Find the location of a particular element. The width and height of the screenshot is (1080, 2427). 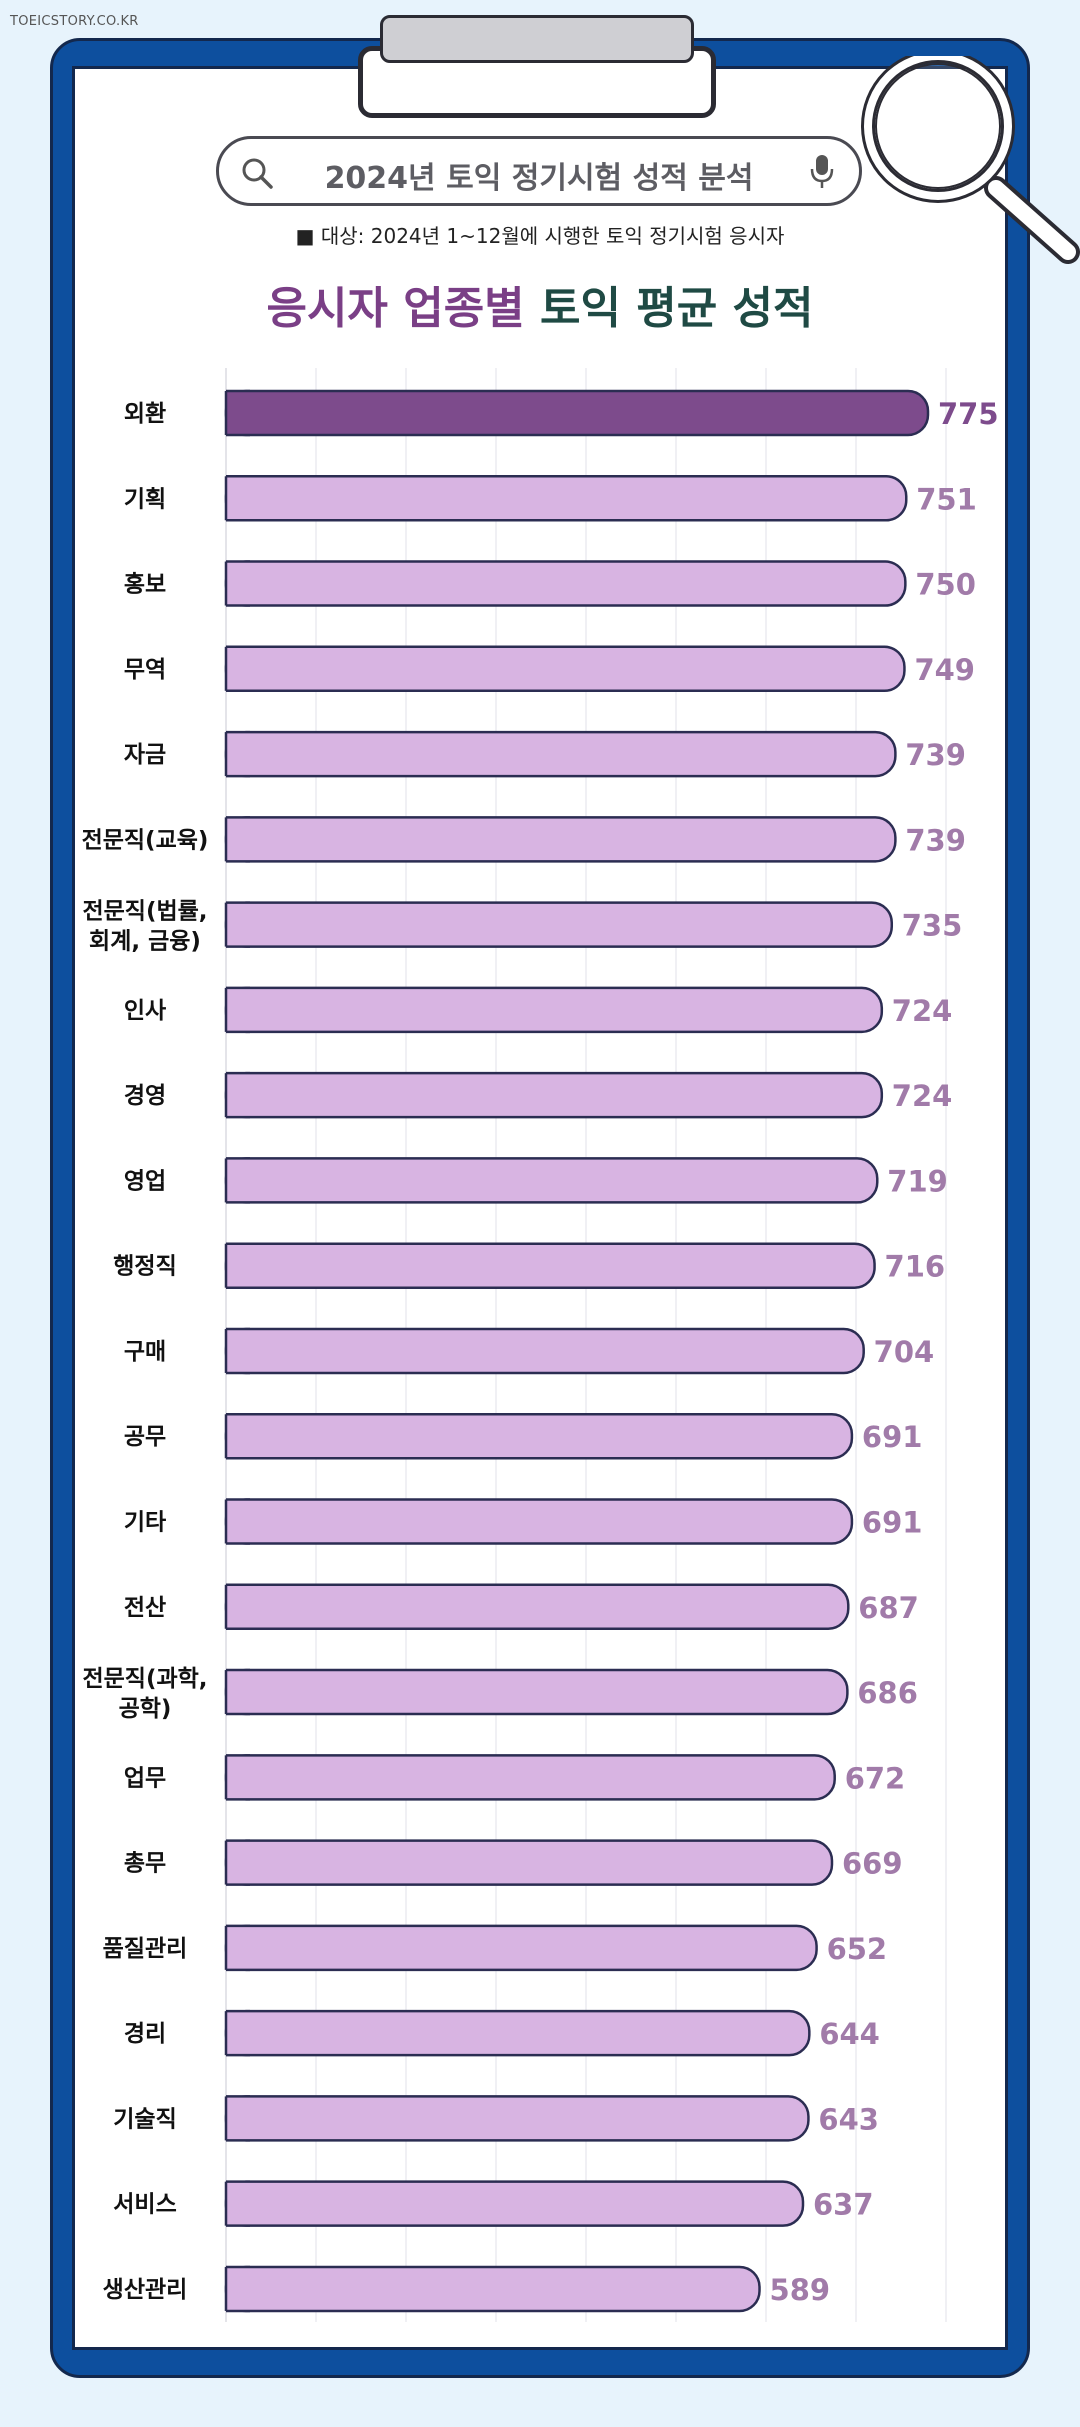

clipboard-clip is located at coordinates (537, 39).